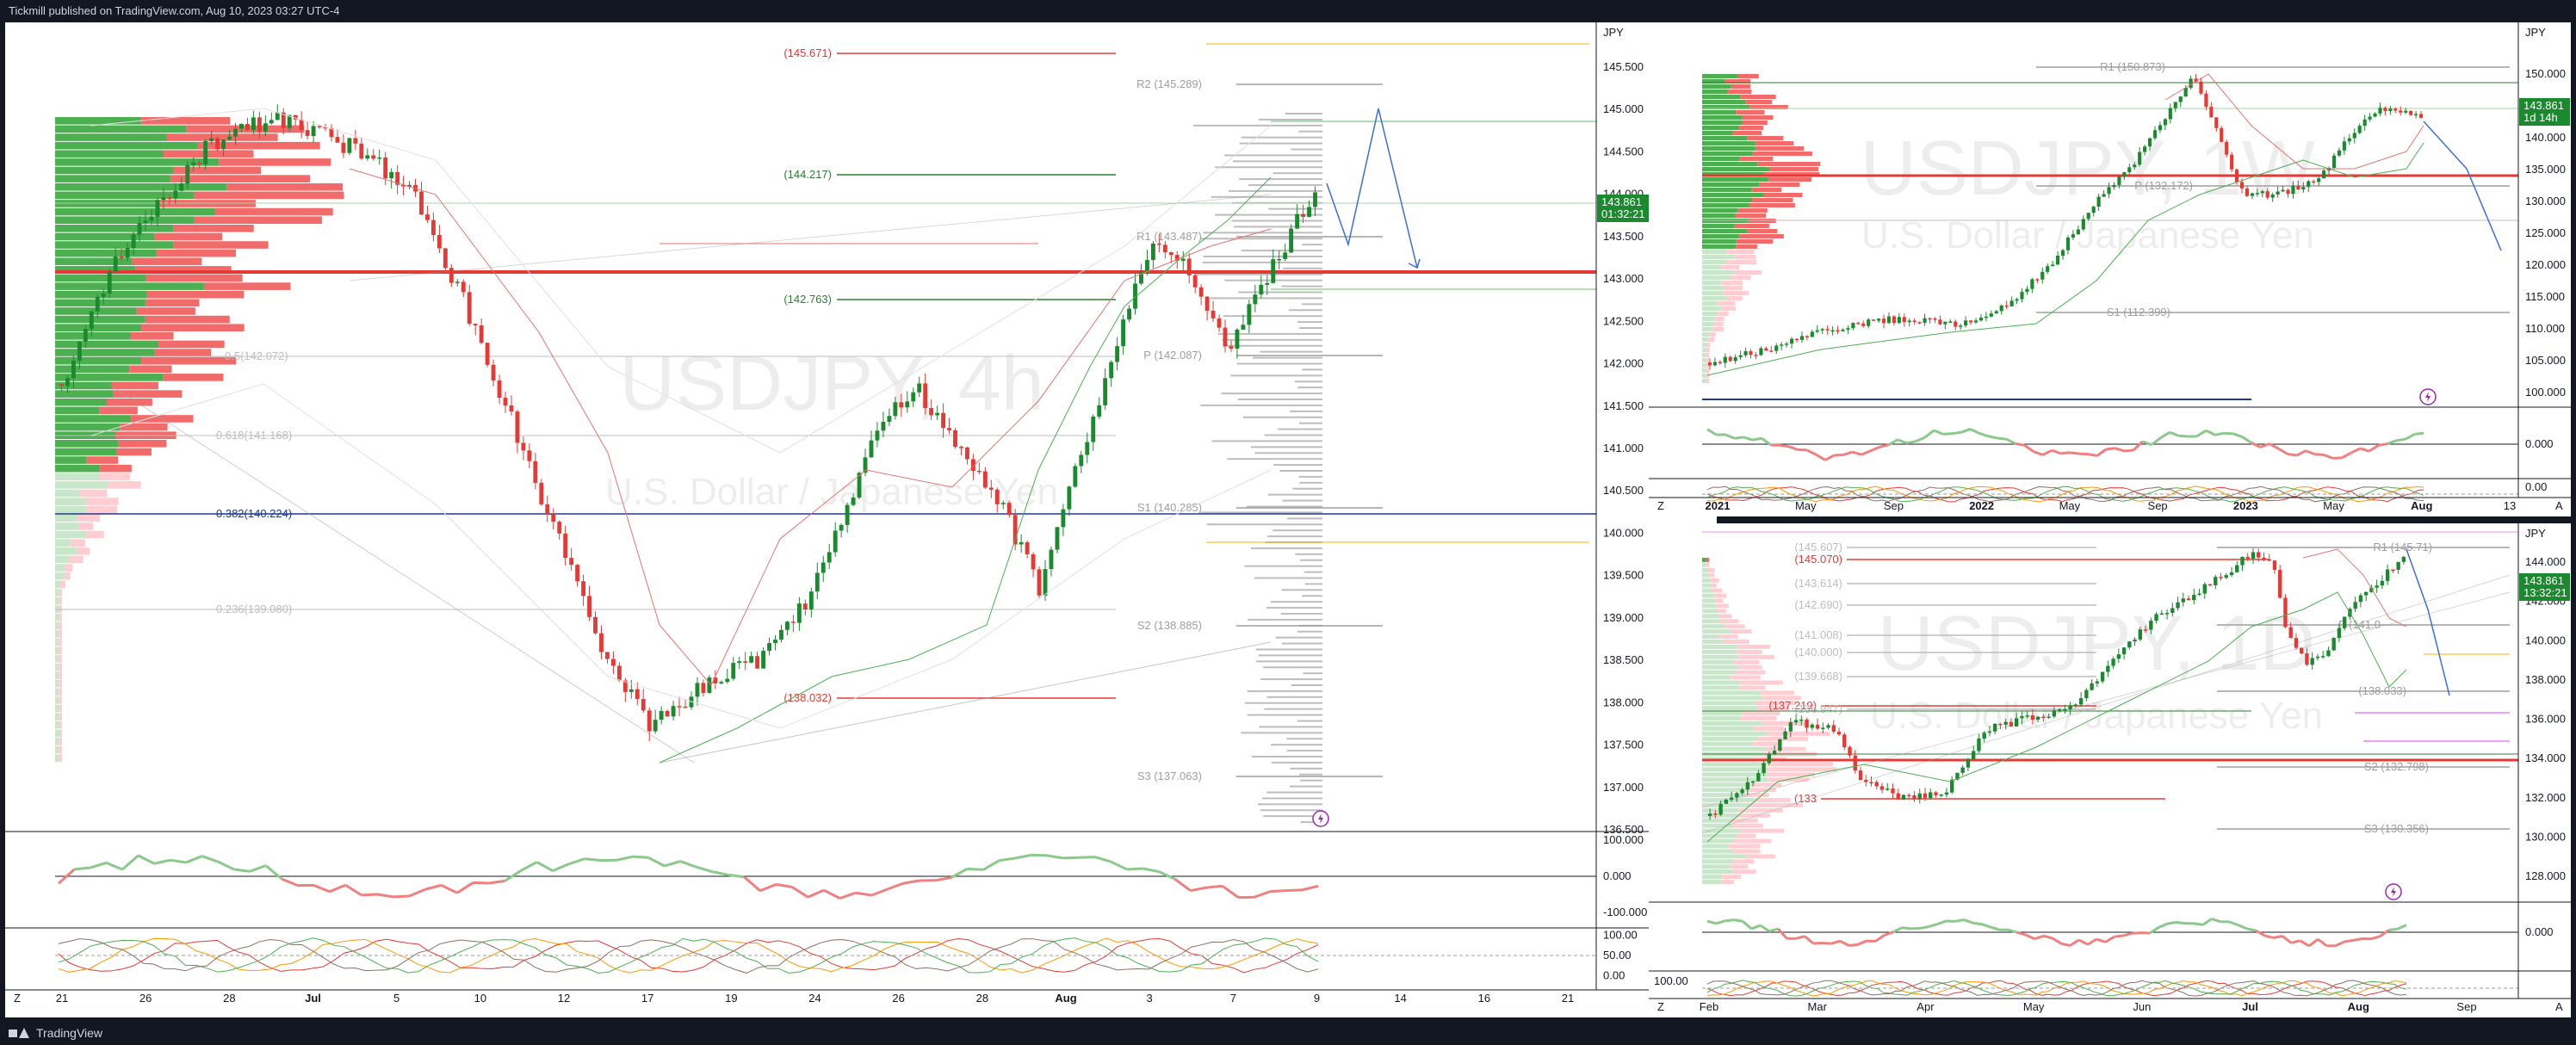 This screenshot has height=1045, width=2576. Describe the element at coordinates (2546, 797) in the screenshot. I see `price-tick: 132.000` at that location.